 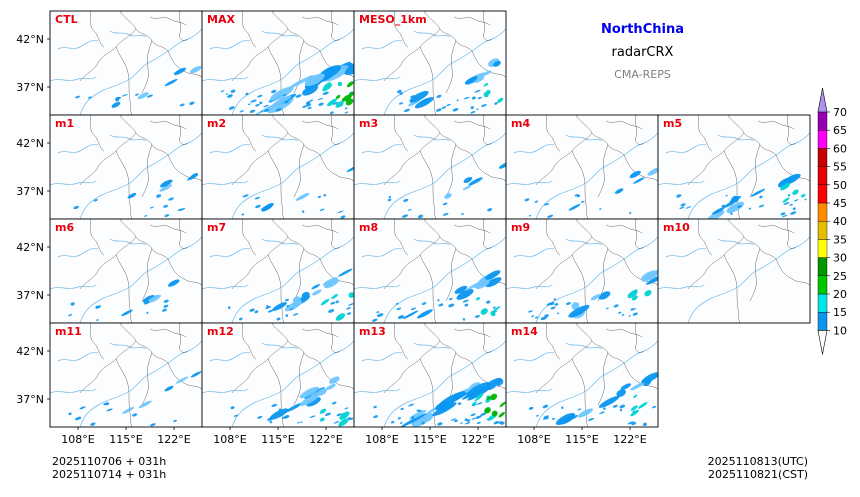 I want to click on map-panel-m7: m7, so click(x=278, y=271).